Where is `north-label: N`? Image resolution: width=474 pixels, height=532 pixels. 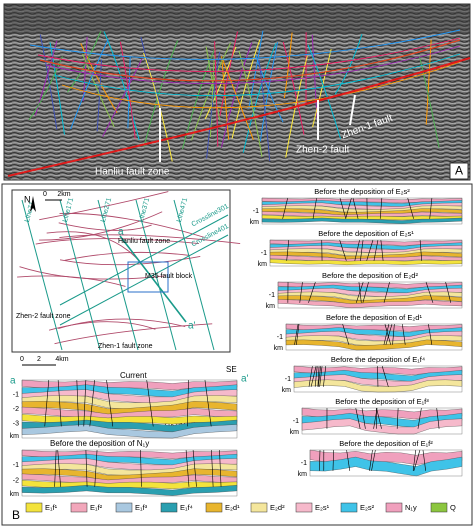
north-label: N is located at coordinates (27, 199).